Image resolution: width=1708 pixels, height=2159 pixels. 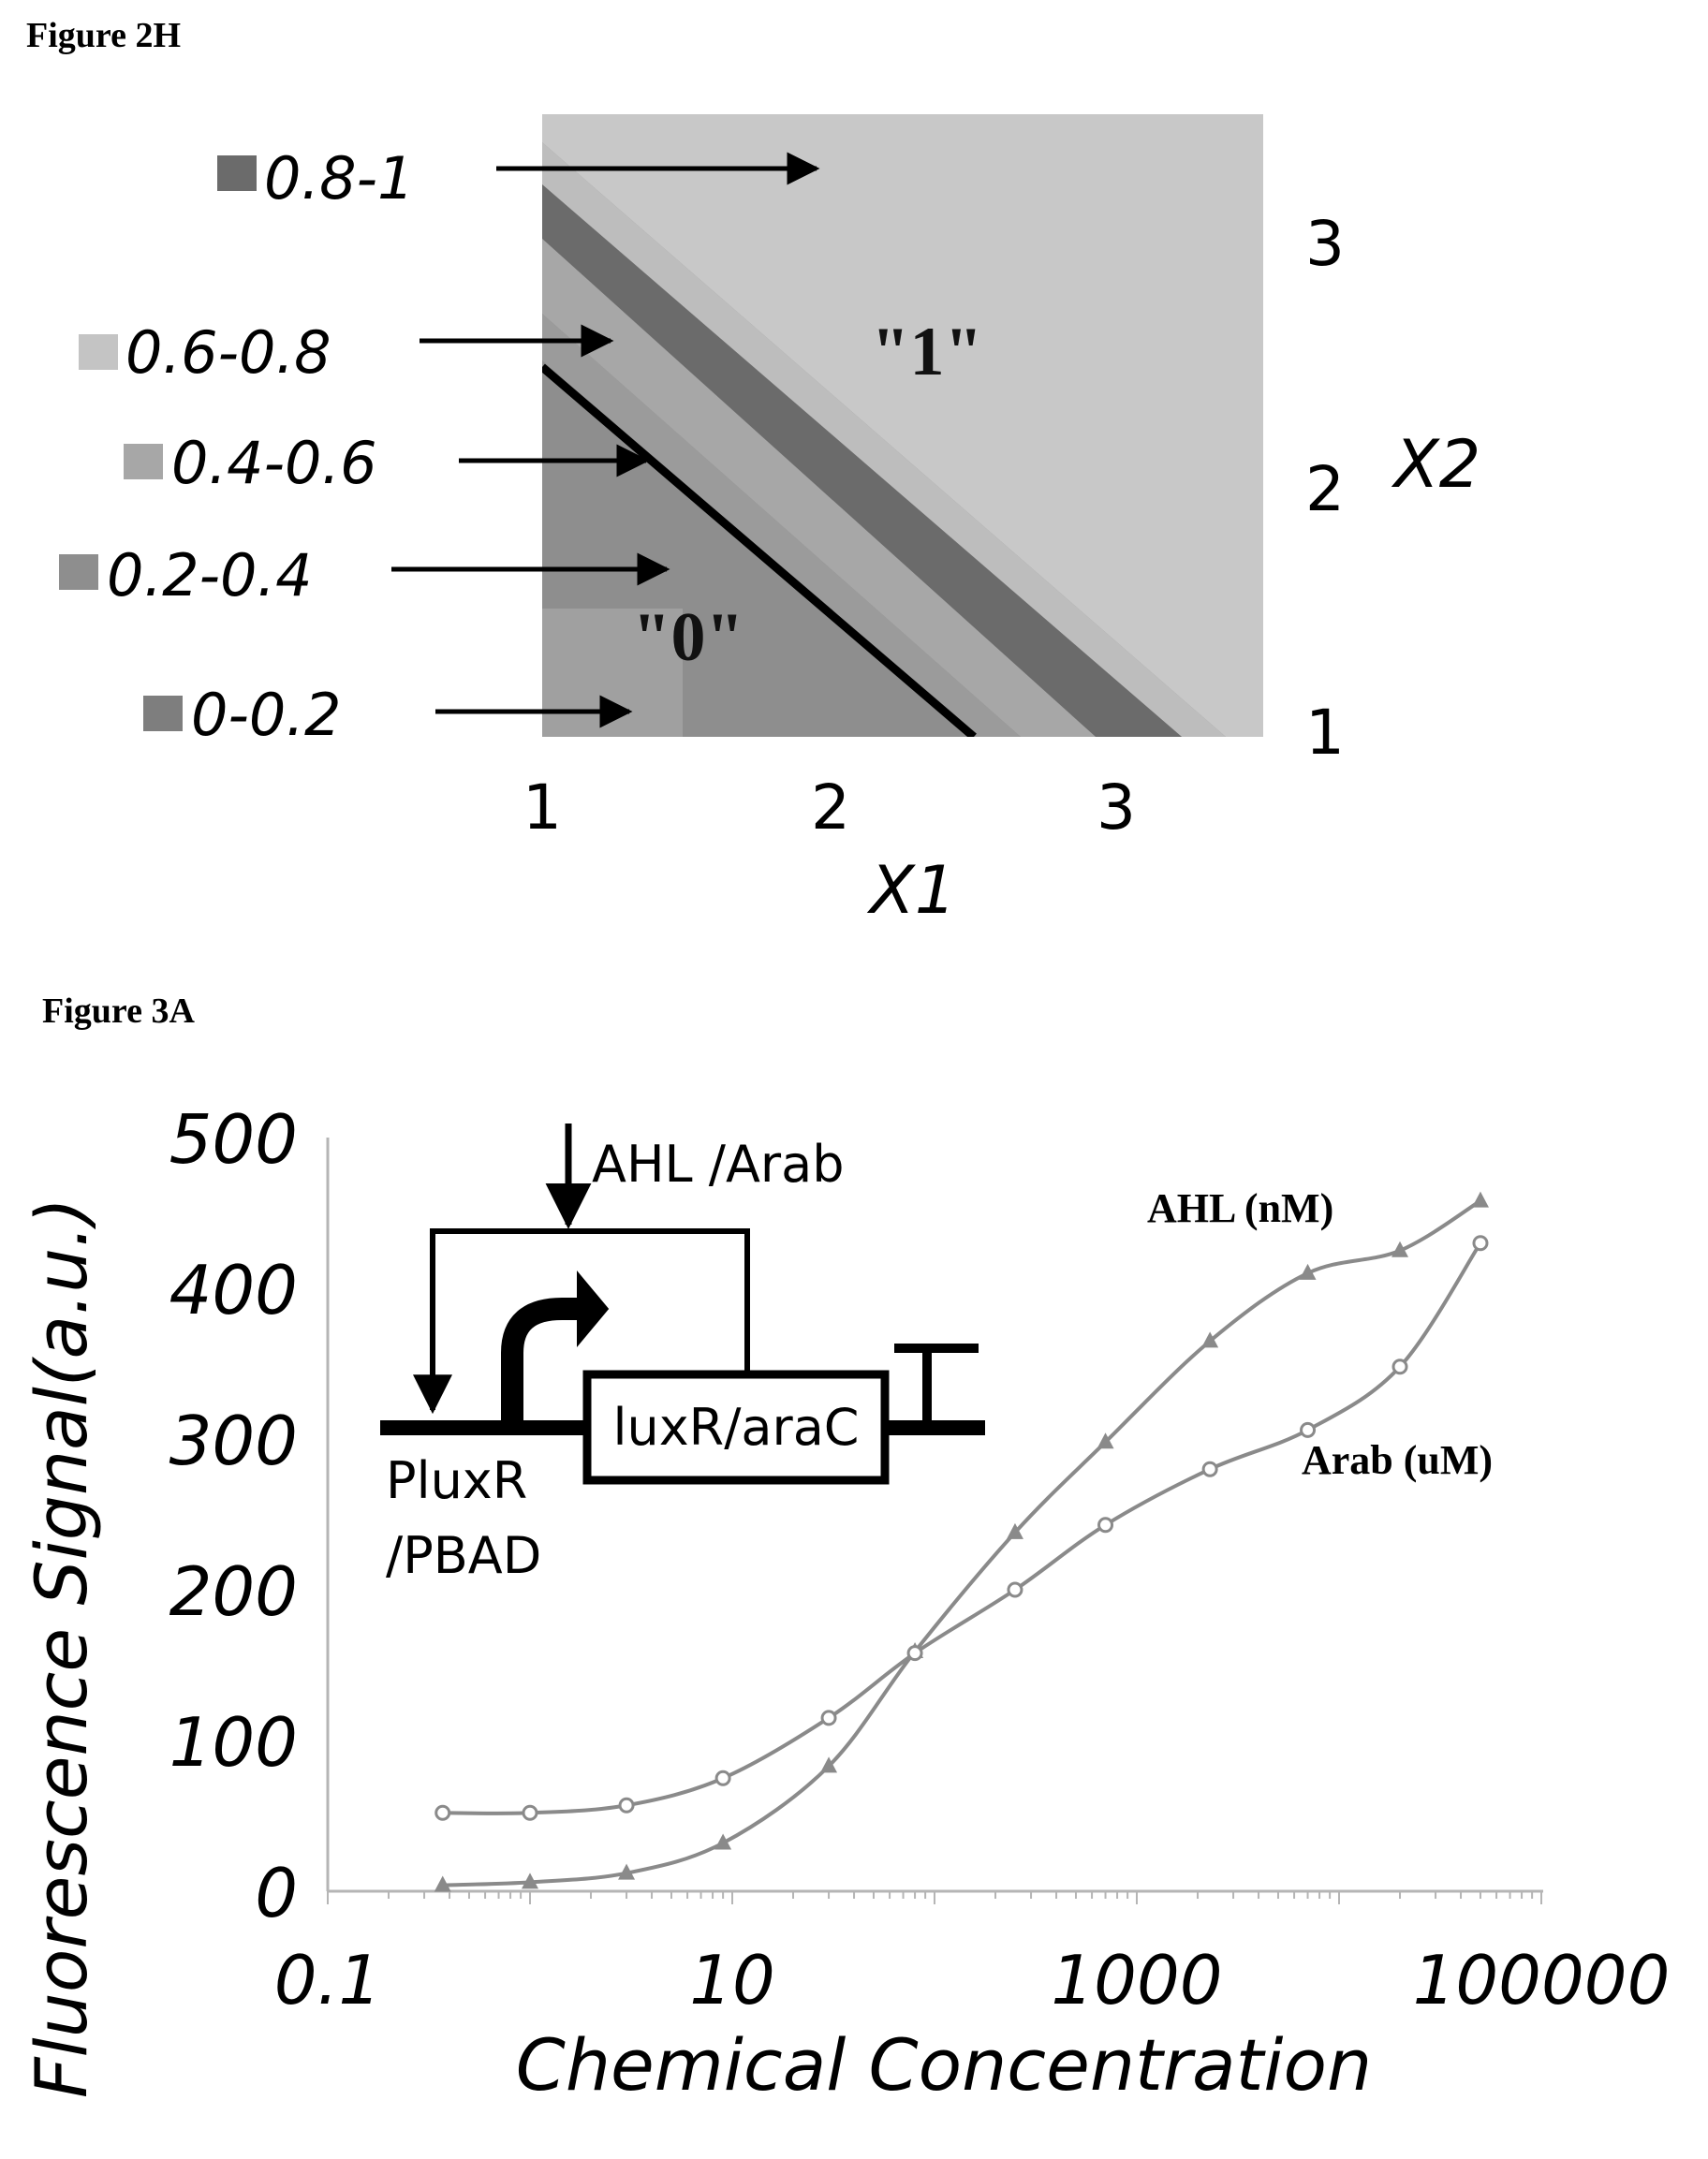 I want to click on heatmap-band-light, so click(x=884, y=439).